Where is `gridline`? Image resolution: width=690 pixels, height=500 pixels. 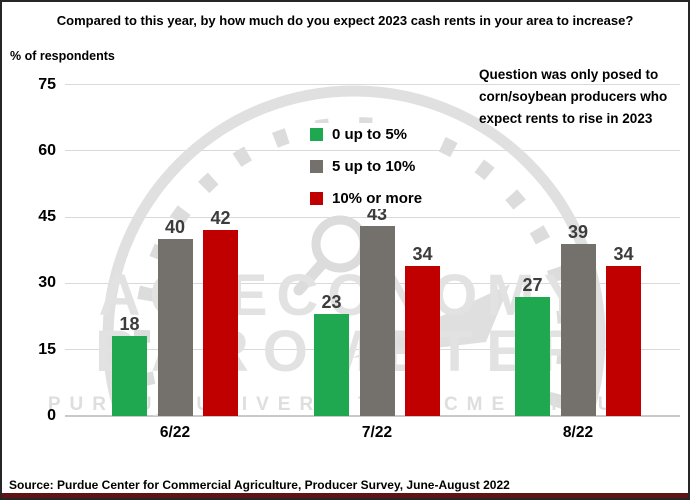
gridline is located at coordinates (372, 84).